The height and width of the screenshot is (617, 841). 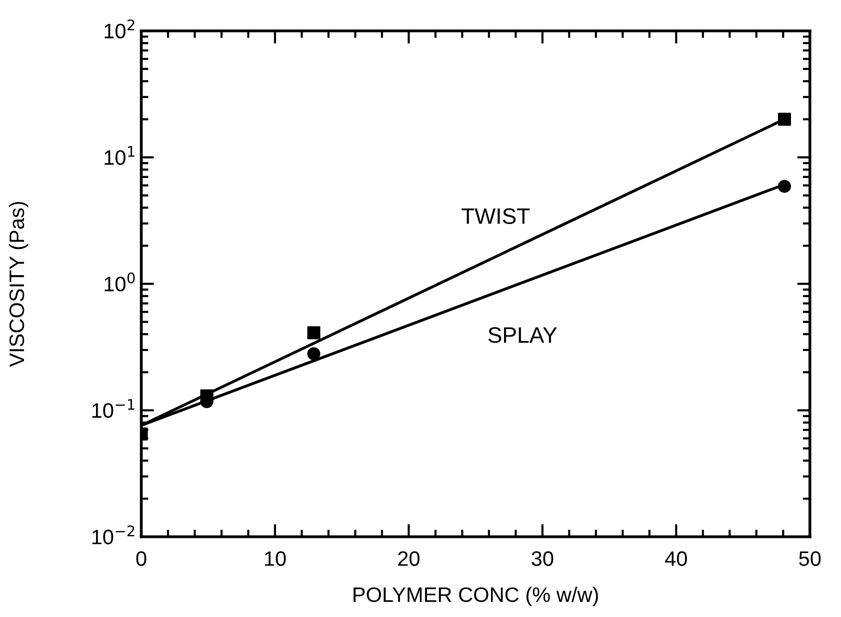 What do you see at coordinates (141, 558) in the screenshot?
I see `x-tick-label: 0` at bounding box center [141, 558].